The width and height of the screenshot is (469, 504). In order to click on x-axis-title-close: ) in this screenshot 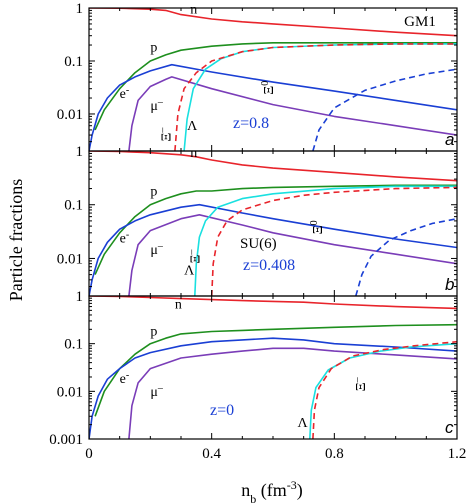, I will do `click(300, 490)`.